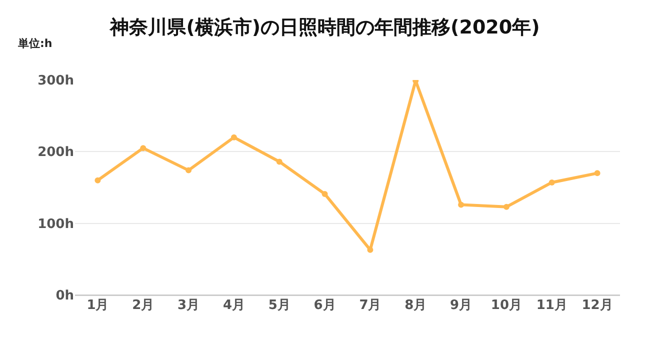 The width and height of the screenshot is (650, 337). Describe the element at coordinates (56, 224) in the screenshot. I see `y-tick-label: 100h` at that location.